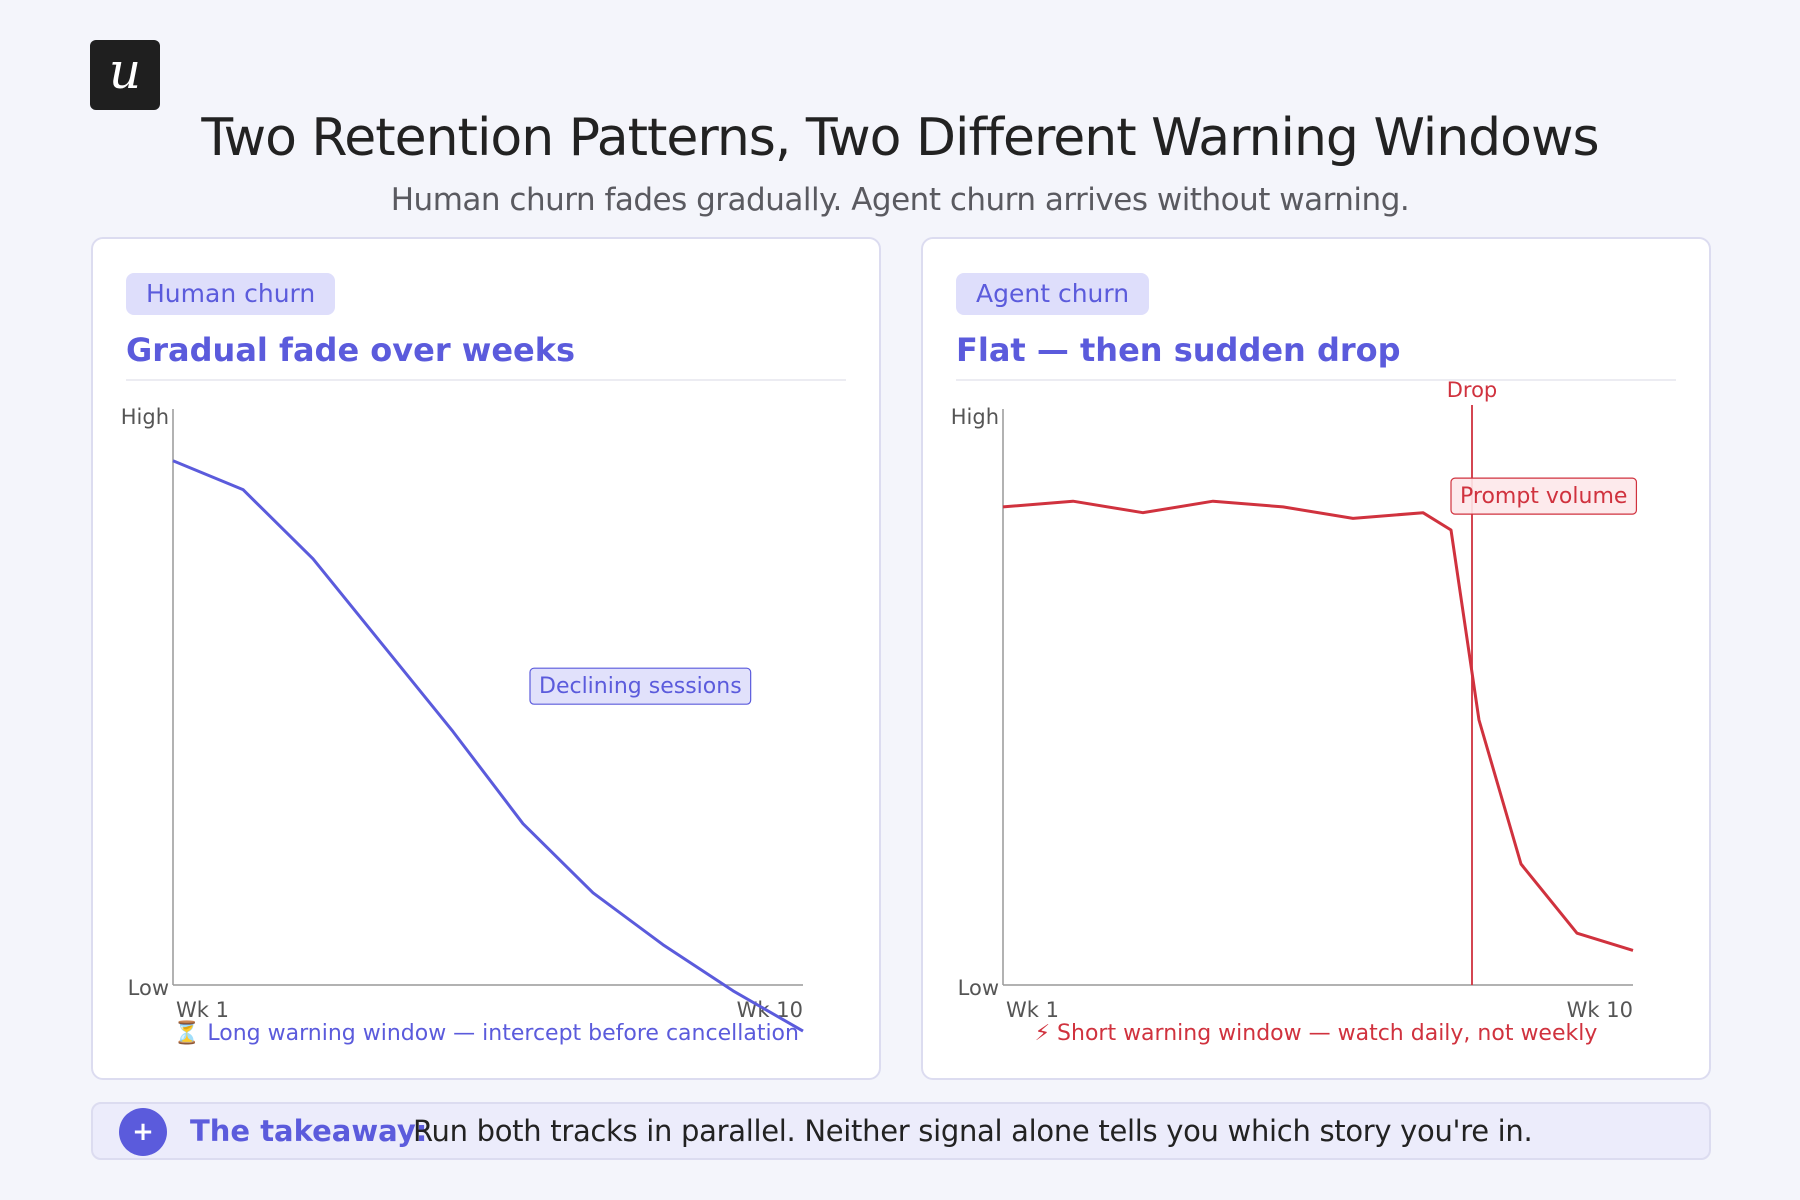  Describe the element at coordinates (125, 71) in the screenshot. I see `logo-glyph: u` at that location.